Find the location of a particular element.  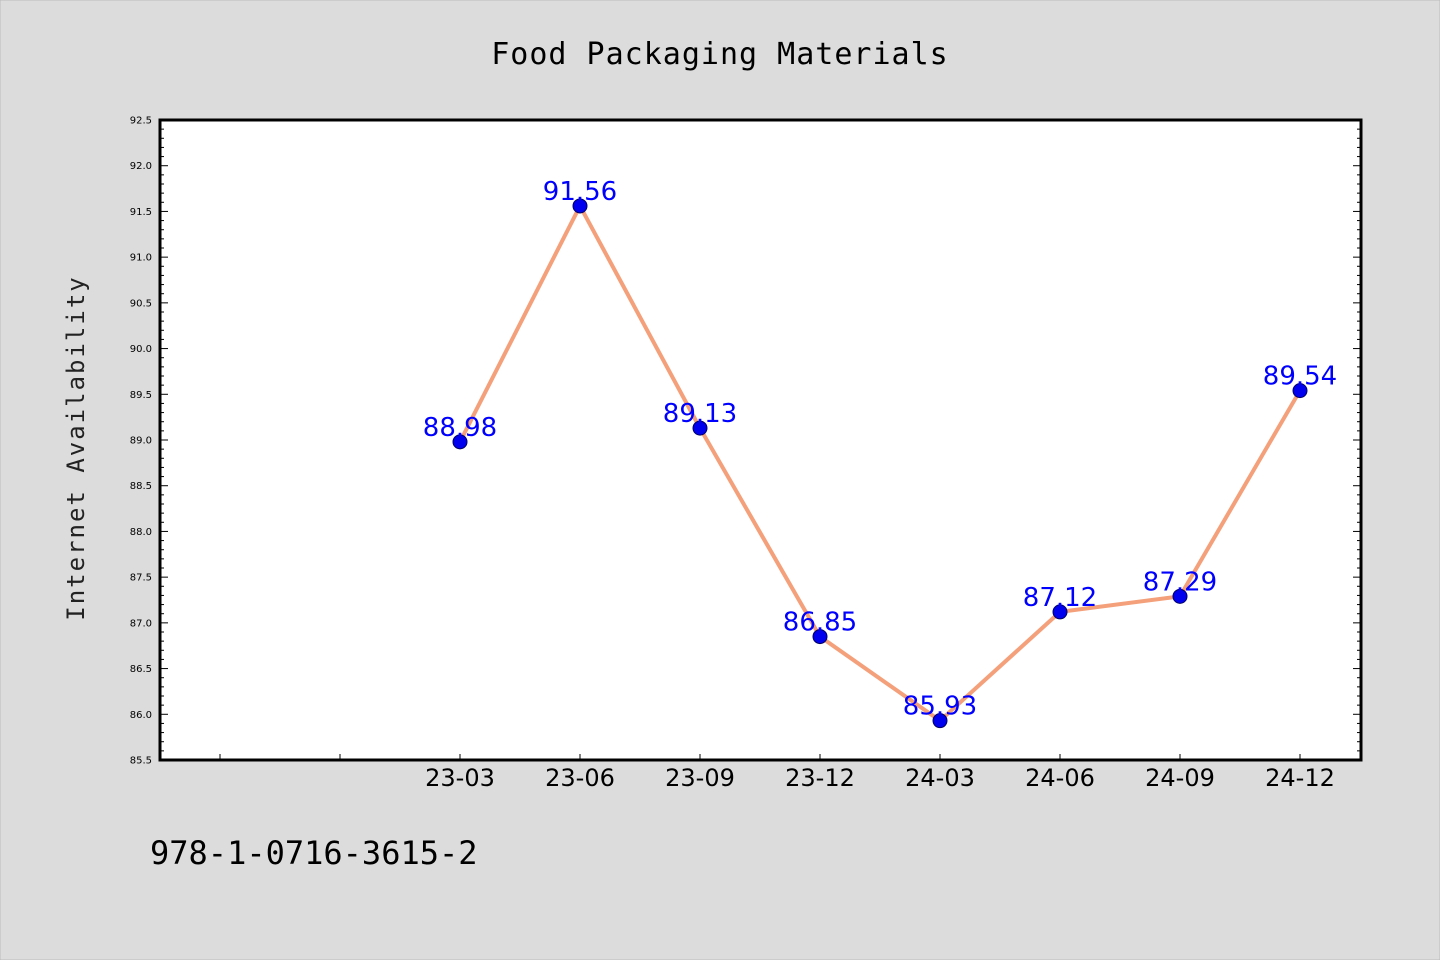

y-tick-label: 87.5 is located at coordinates (141, 578).